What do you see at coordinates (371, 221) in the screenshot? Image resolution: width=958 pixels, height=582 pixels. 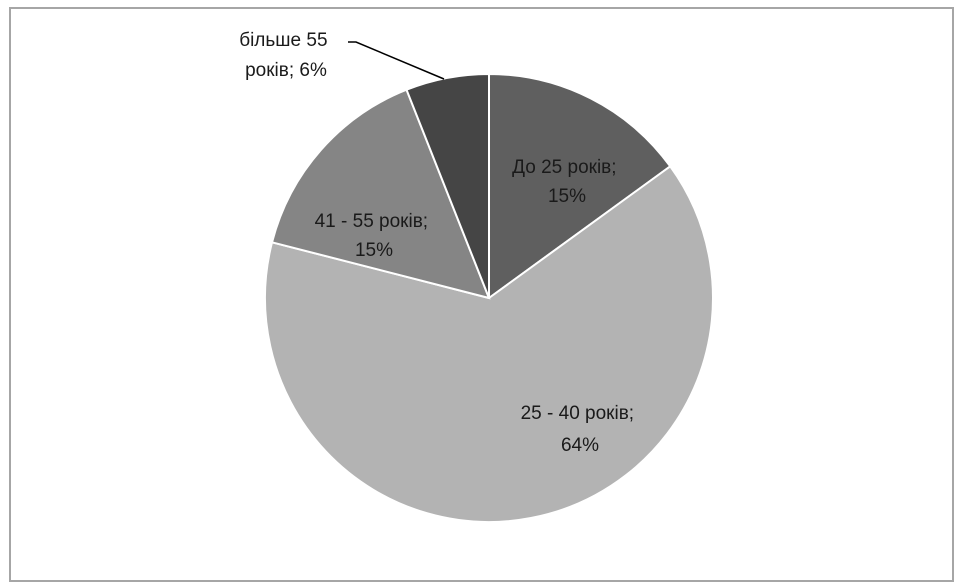 I see `slice-label-41-55-name: 41 - 55 років;` at bounding box center [371, 221].